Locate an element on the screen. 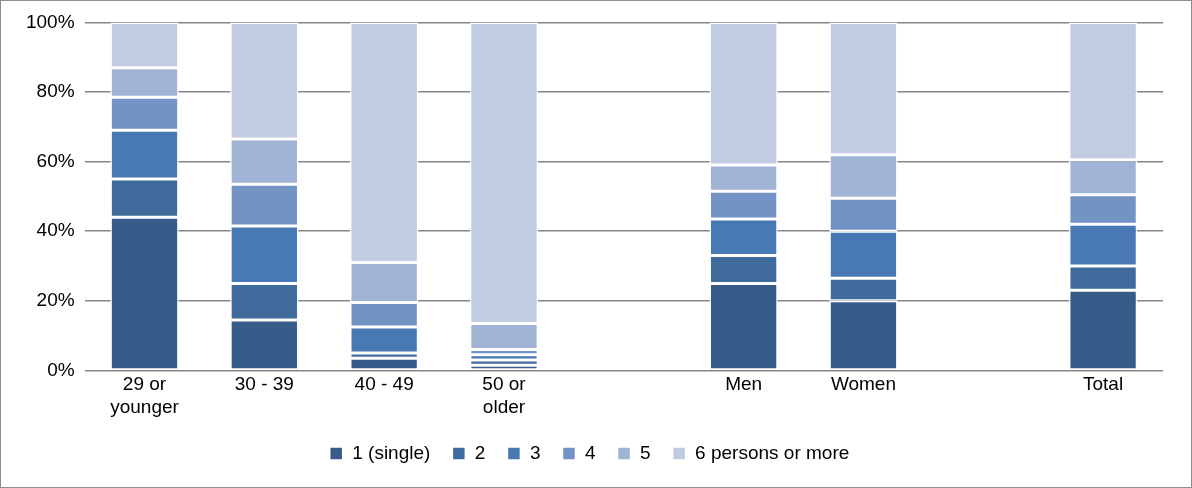 The image size is (1192, 488). x-tick-label: Women is located at coordinates (863, 384).